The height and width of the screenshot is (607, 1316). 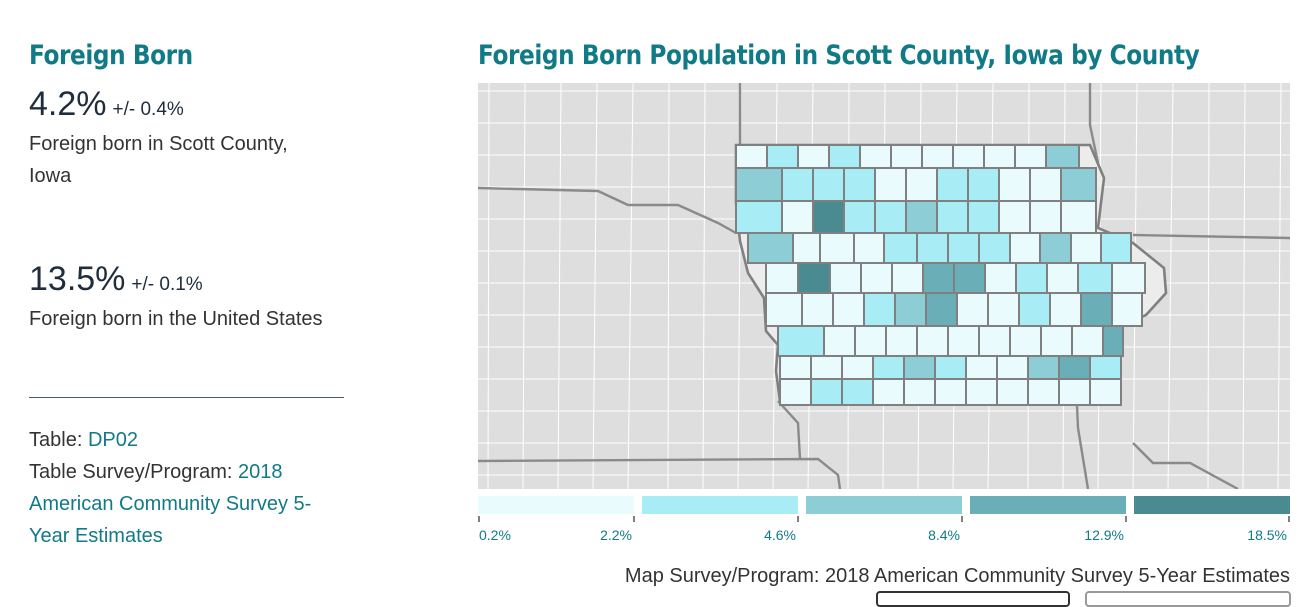 I want to click on legend-tick-label: 0.2%, so click(x=495, y=535).